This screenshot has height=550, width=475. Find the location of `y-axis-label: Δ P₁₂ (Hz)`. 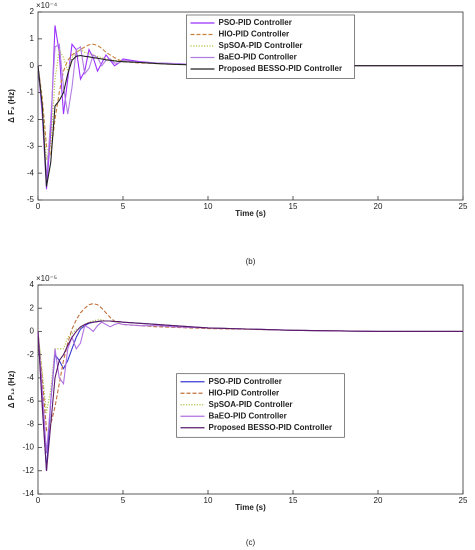

y-axis-label: Δ P₁₂ (Hz) is located at coordinates (11, 389).